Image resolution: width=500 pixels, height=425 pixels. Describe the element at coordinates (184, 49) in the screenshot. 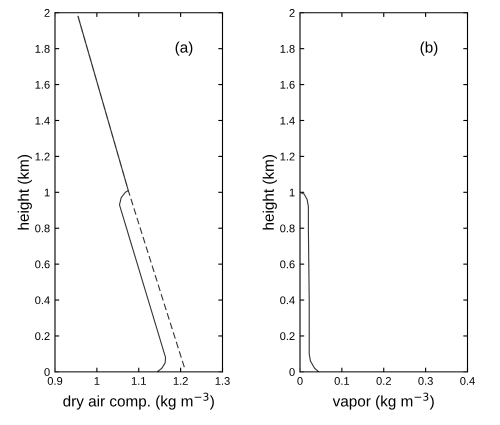

I see `annotation: (a)` at that location.